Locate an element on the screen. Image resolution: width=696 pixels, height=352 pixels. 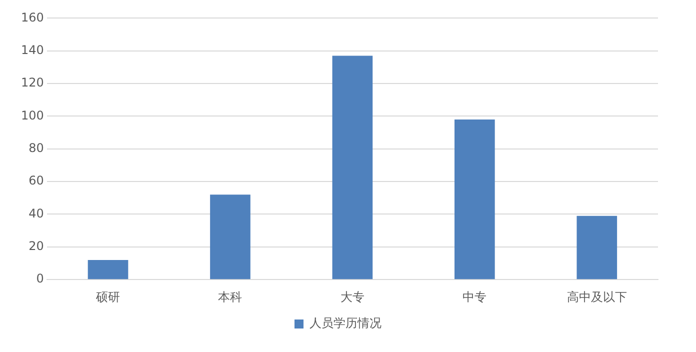
x-tick-label: 高中及以下 is located at coordinates (596, 297).